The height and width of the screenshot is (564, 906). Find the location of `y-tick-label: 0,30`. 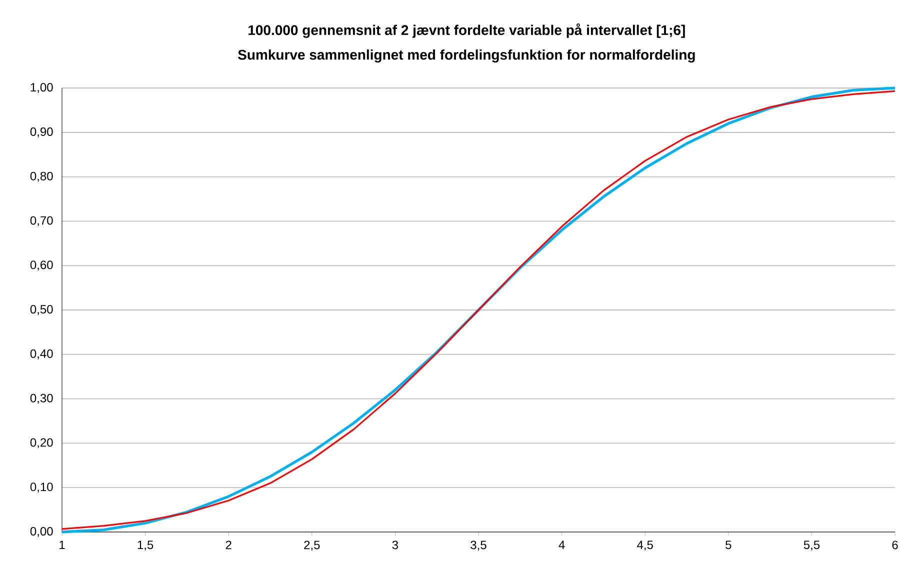

y-tick-label: 0,30 is located at coordinates (41, 399).